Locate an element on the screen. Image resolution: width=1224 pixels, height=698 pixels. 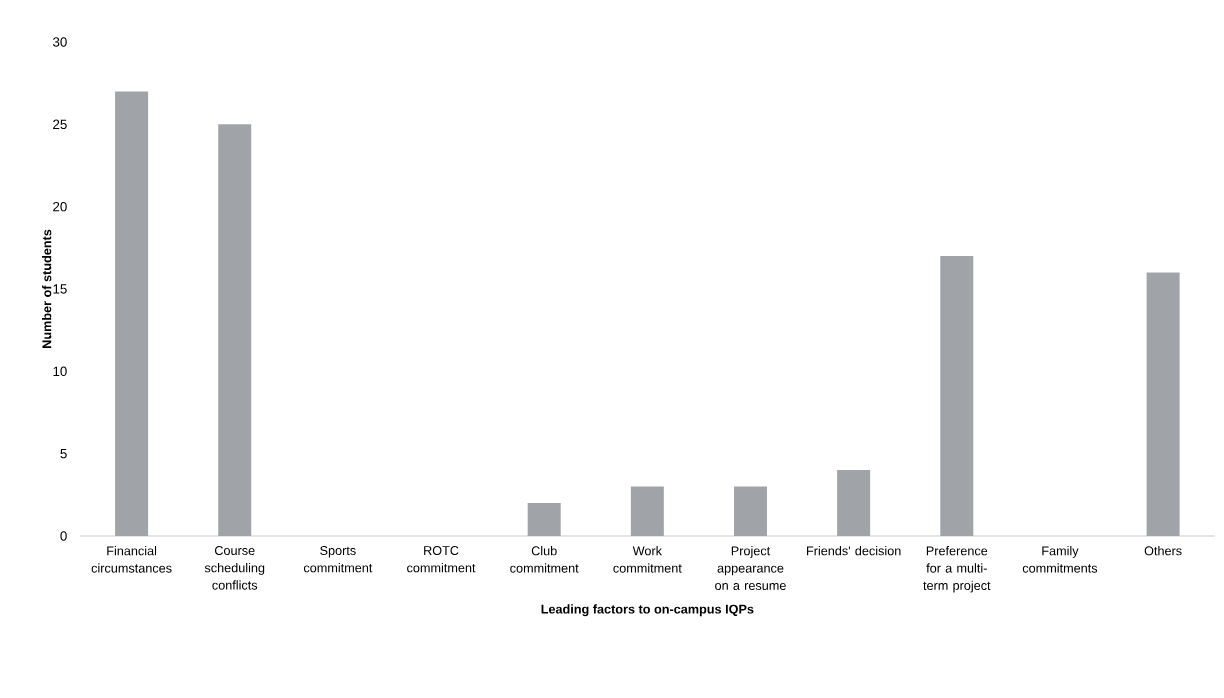
x-tick-label: ROTC commitment is located at coordinates (441, 559).